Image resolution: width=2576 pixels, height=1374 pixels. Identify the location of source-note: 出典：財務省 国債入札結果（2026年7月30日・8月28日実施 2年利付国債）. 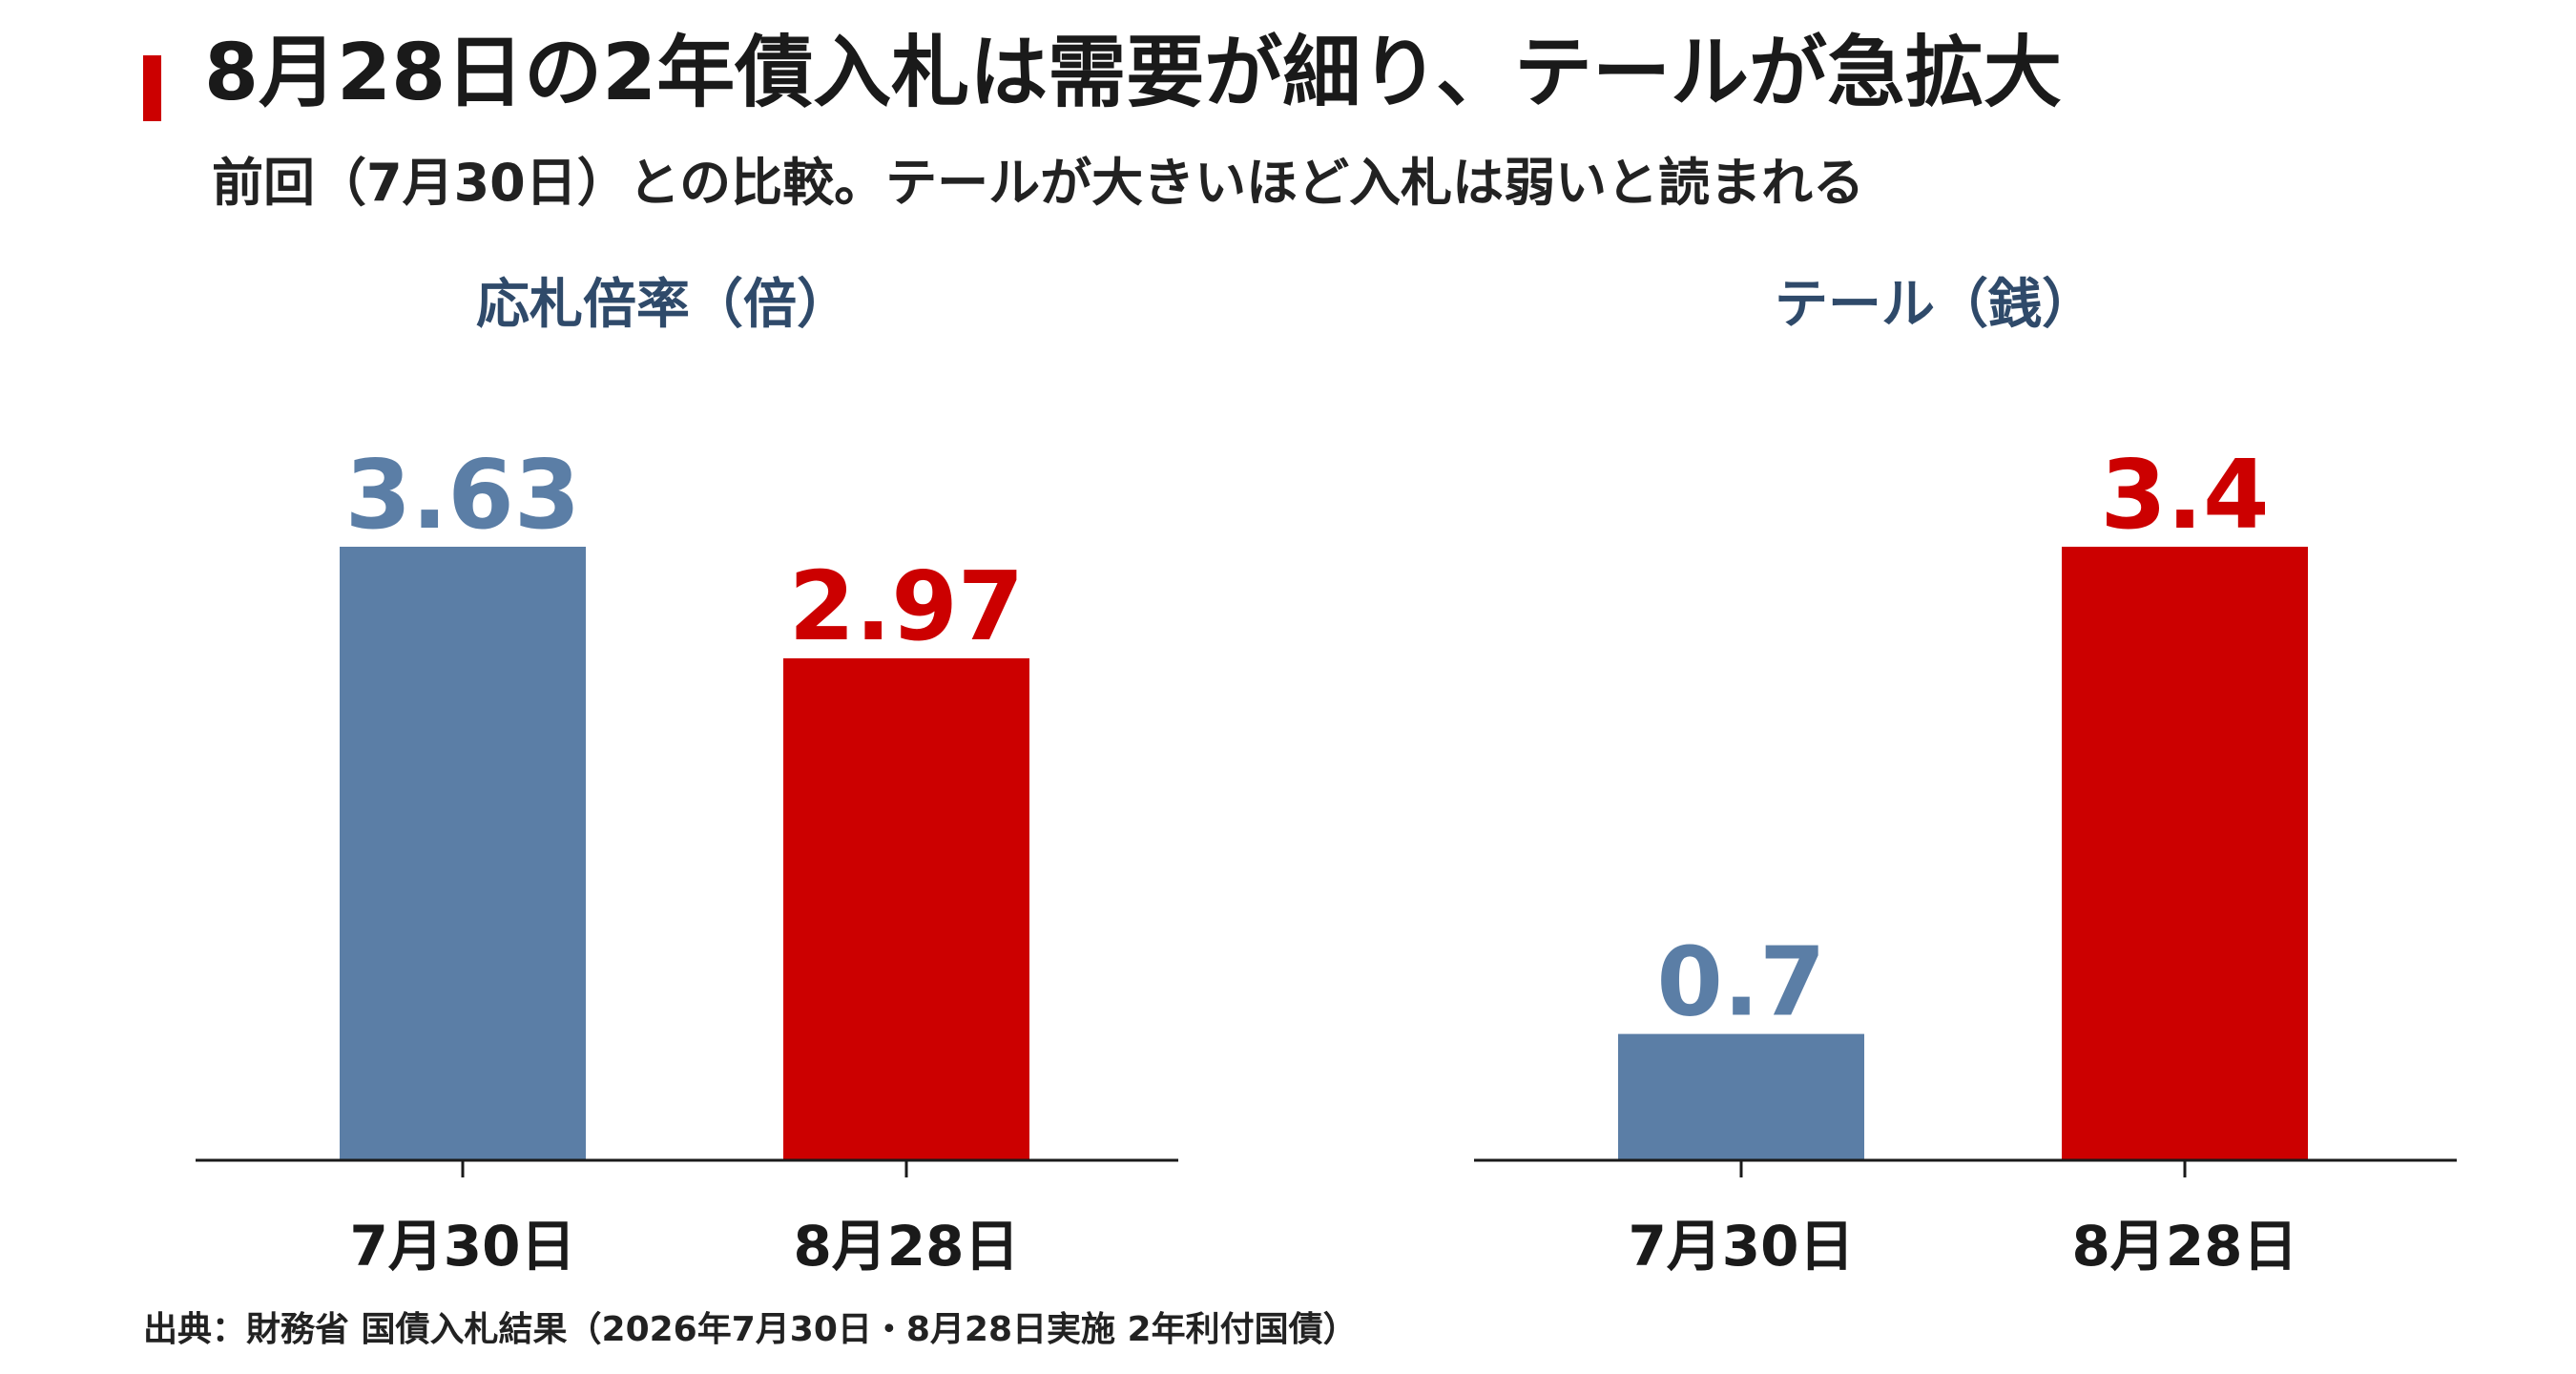
(750, 1329).